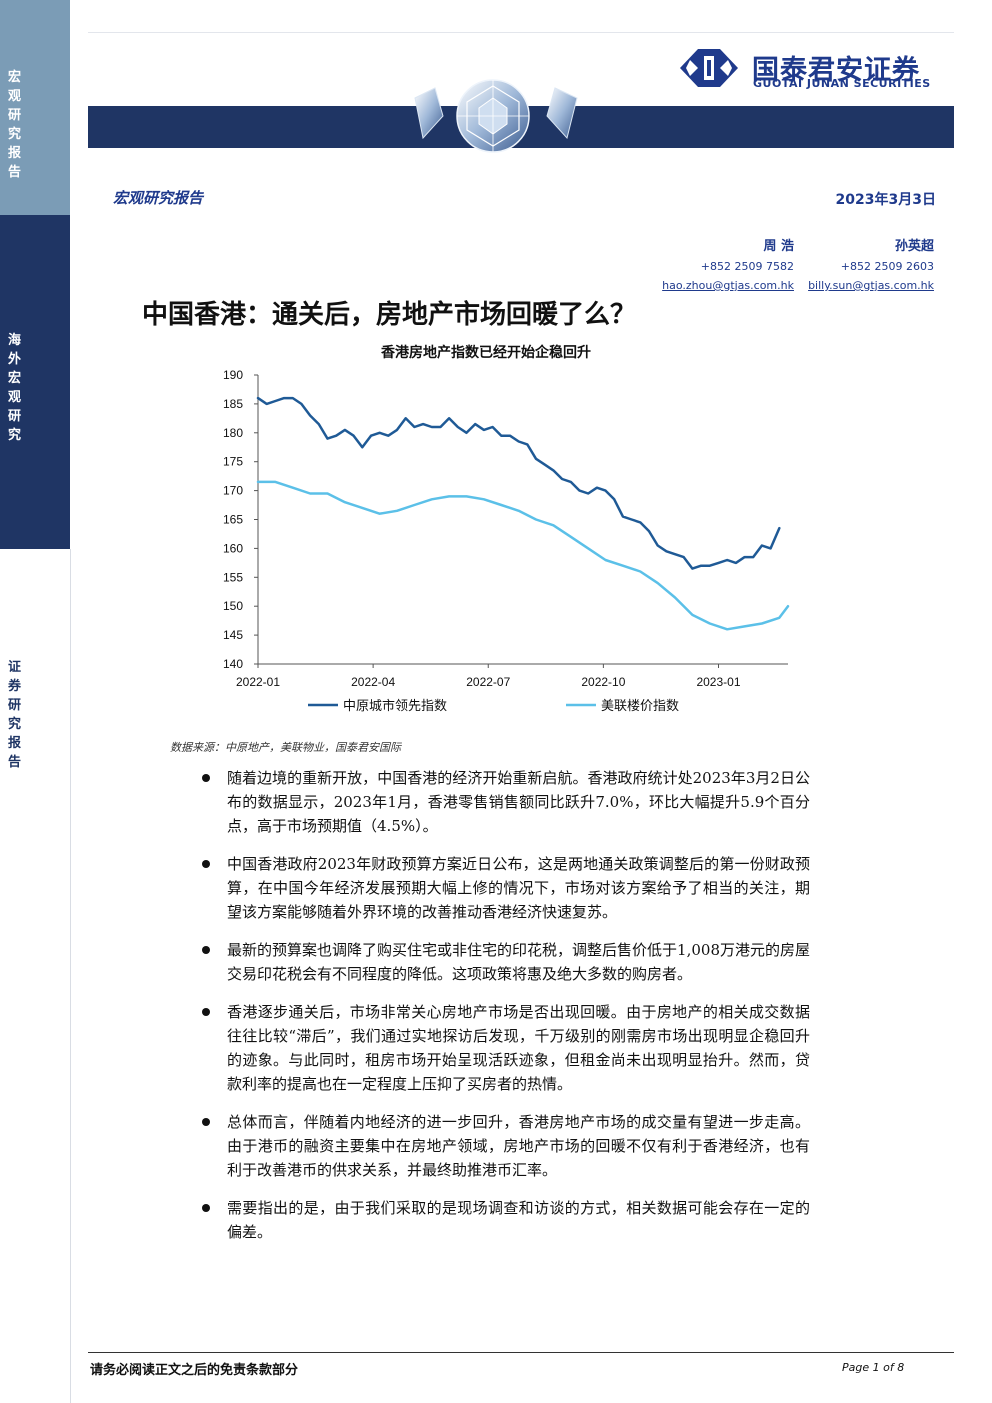 The width and height of the screenshot is (992, 1403). What do you see at coordinates (35, 382) in the screenshot?
I see `sidebar-section-overseas: 海外宏观研究` at bounding box center [35, 382].